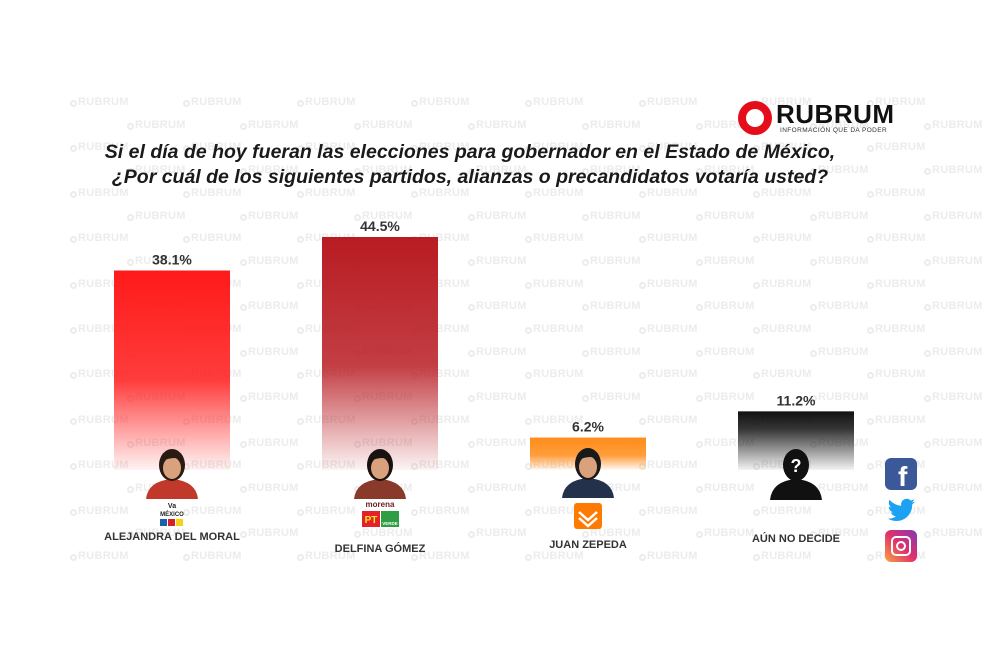 The width and height of the screenshot is (998, 665). Describe the element at coordinates (172, 474) in the screenshot. I see `candidate-photo-alejandra` at that location.